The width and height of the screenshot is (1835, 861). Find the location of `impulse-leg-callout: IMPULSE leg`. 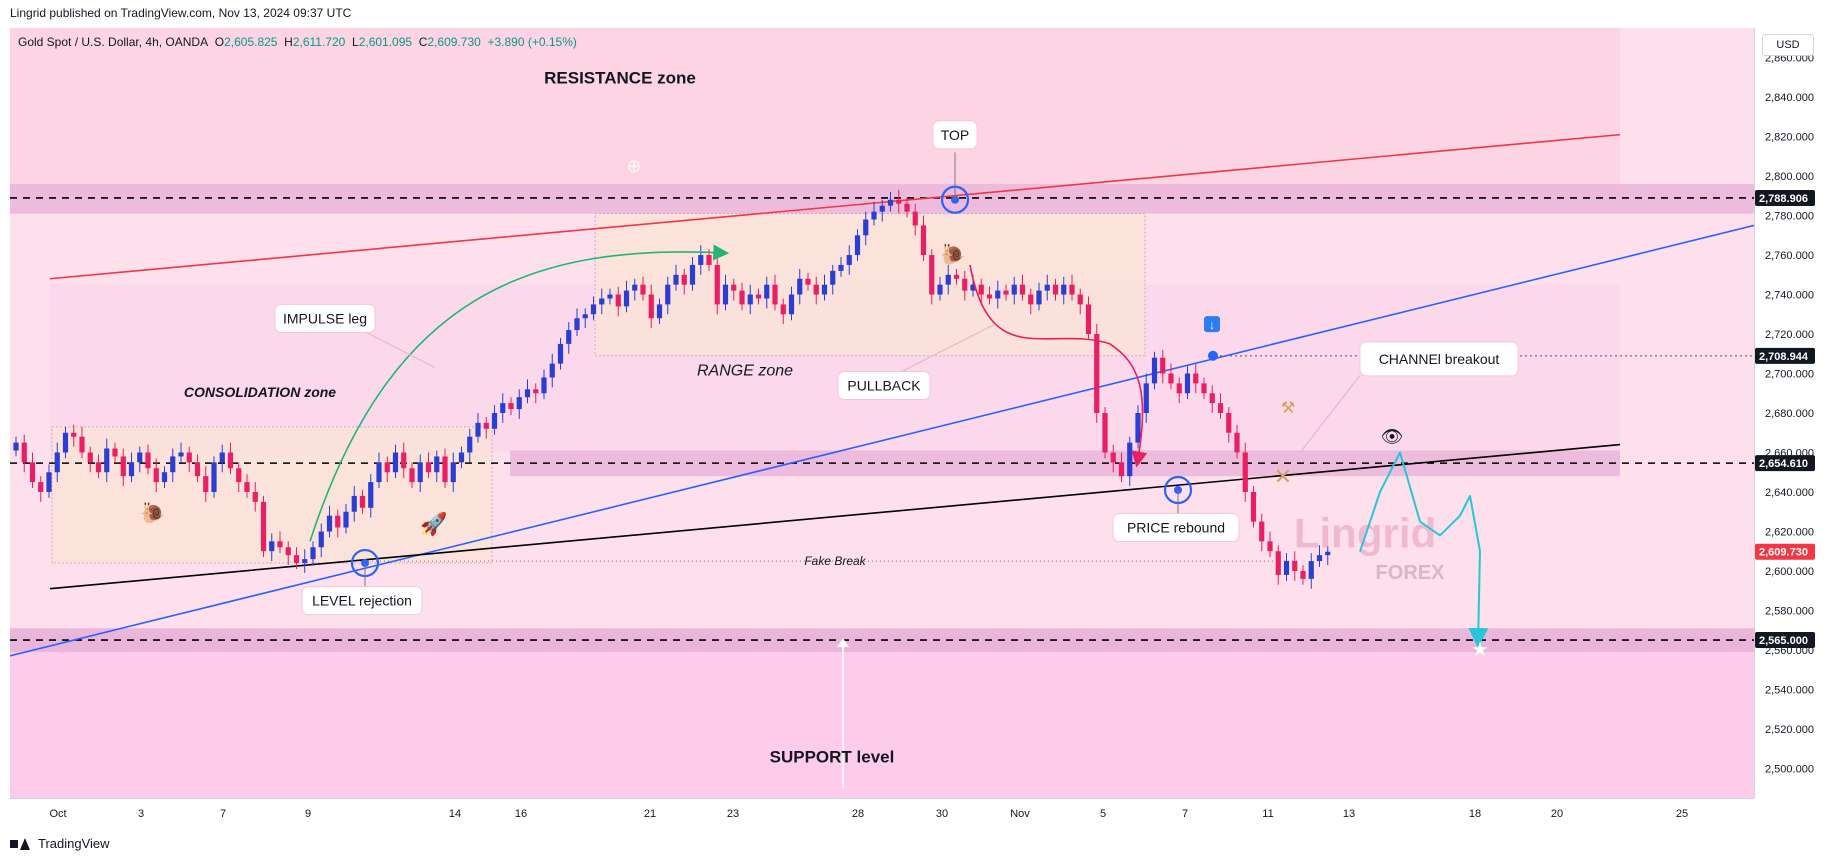

impulse-leg-callout: IMPULSE leg is located at coordinates (325, 318).